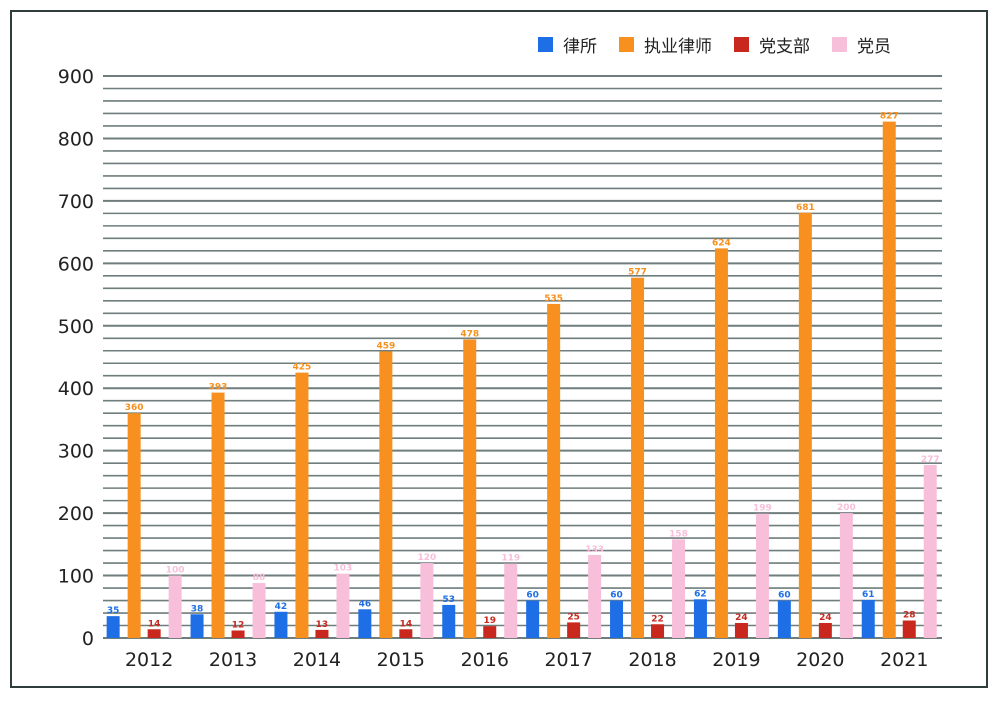 The height and width of the screenshot is (701, 1000). I want to click on x-tick-label: 2013, so click(233, 660).